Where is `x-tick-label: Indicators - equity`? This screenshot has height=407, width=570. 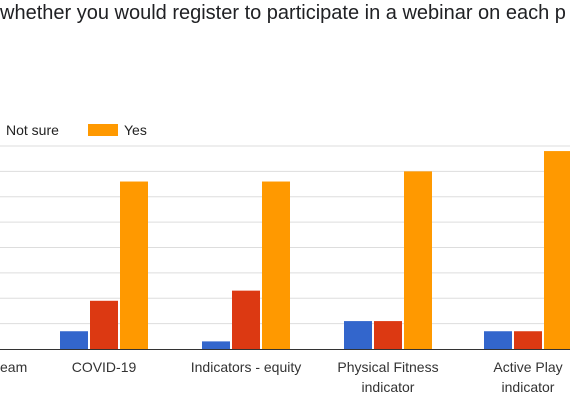 x-tick-label: Indicators - equity is located at coordinates (246, 367).